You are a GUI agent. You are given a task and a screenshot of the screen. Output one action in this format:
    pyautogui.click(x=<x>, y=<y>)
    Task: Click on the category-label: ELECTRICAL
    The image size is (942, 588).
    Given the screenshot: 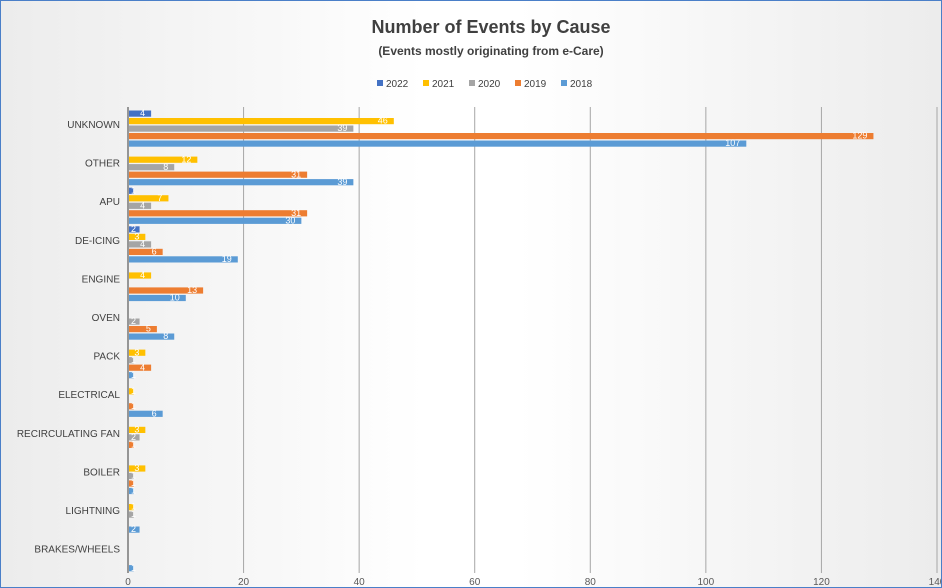 What is the action you would take?
    pyautogui.click(x=89, y=395)
    